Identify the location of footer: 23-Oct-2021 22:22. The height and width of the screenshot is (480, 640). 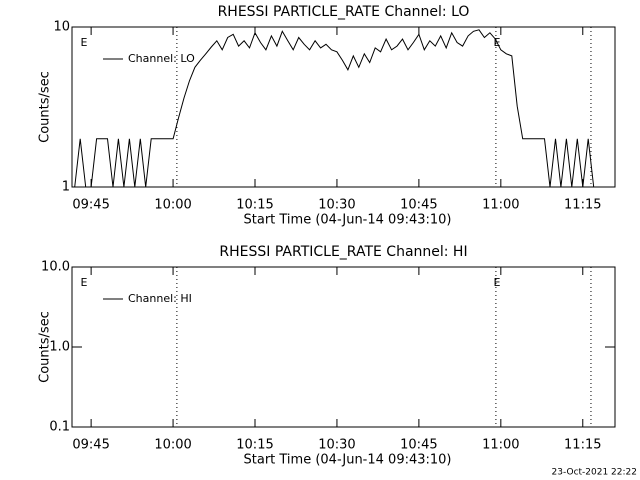
(594, 473).